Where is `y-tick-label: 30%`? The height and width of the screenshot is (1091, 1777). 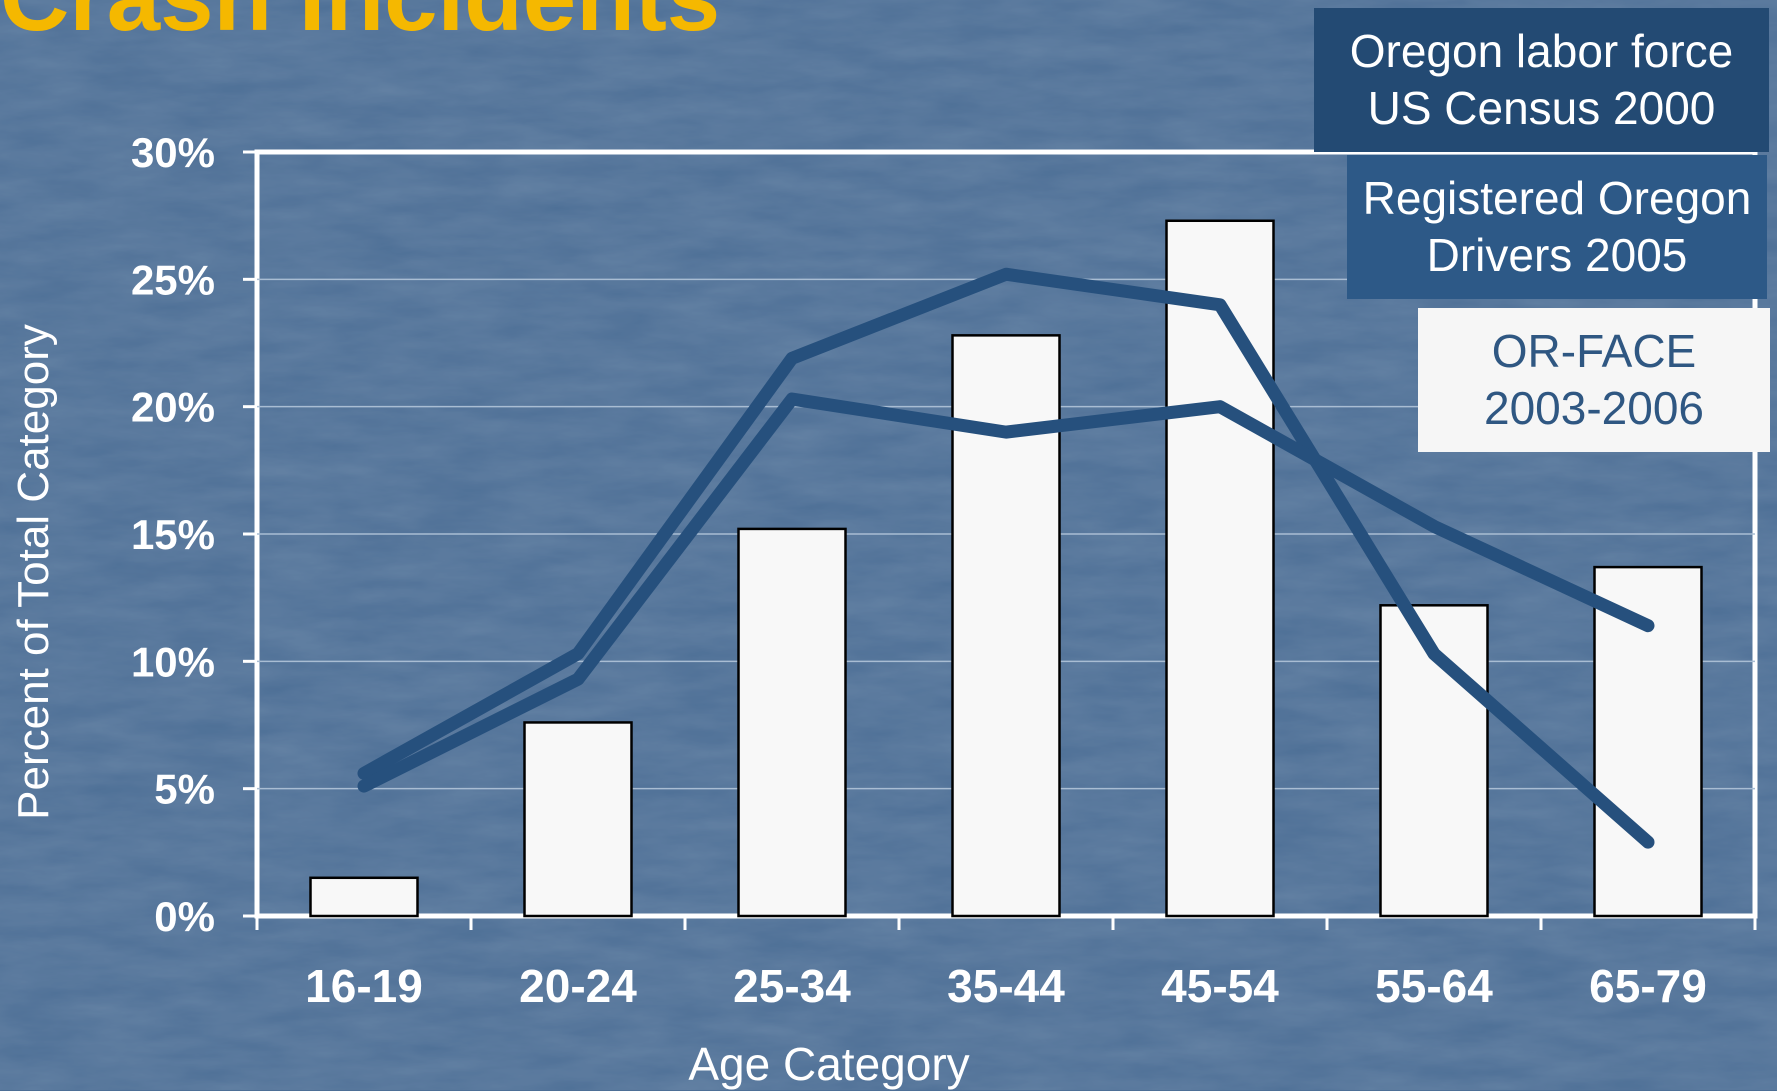
y-tick-label: 30% is located at coordinates (173, 152).